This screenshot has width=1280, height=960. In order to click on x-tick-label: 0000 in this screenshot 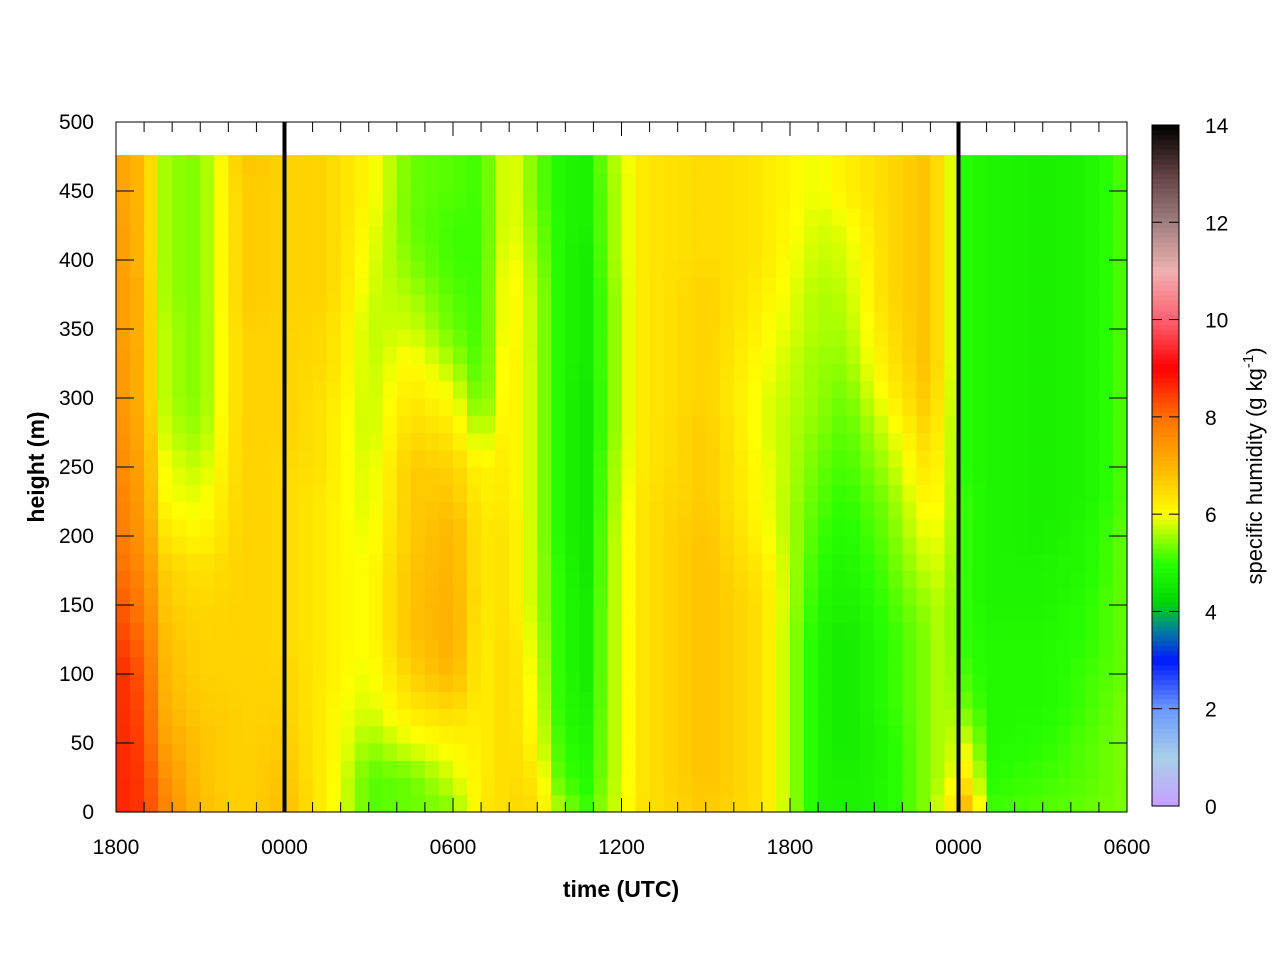, I will do `click(958, 847)`.